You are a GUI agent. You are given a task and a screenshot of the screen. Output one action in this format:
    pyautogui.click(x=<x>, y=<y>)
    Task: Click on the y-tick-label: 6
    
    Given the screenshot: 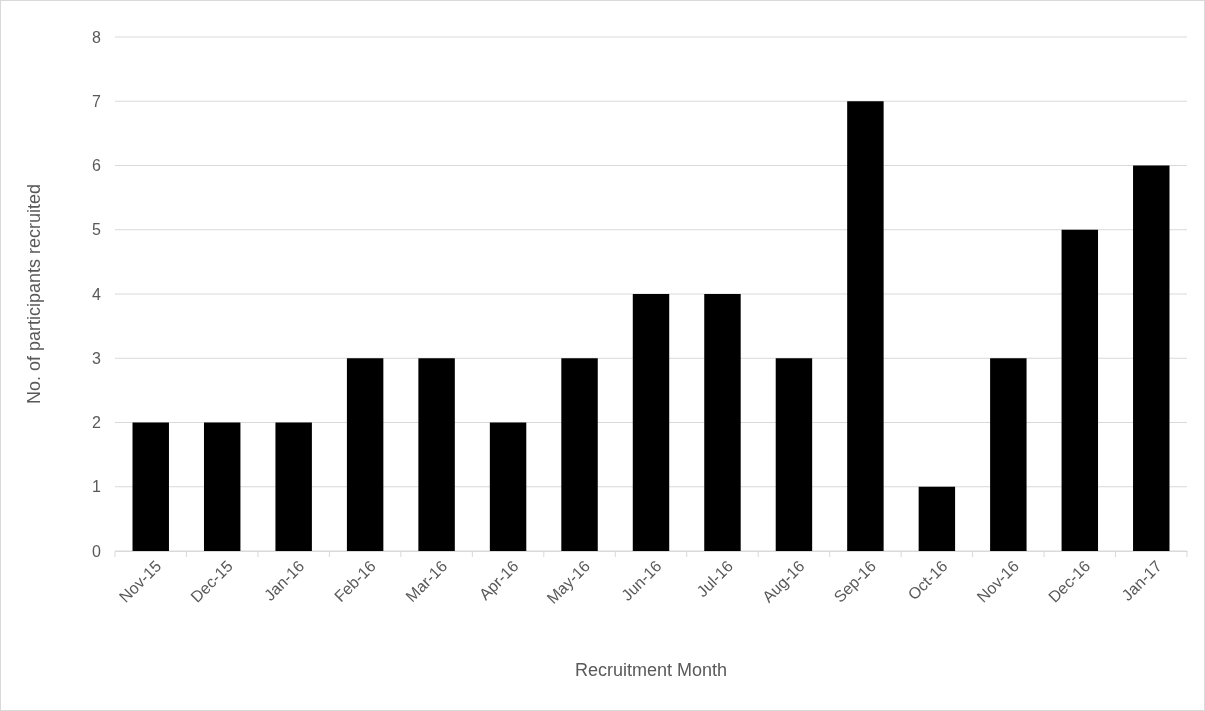 What is the action you would take?
    pyautogui.click(x=97, y=166)
    